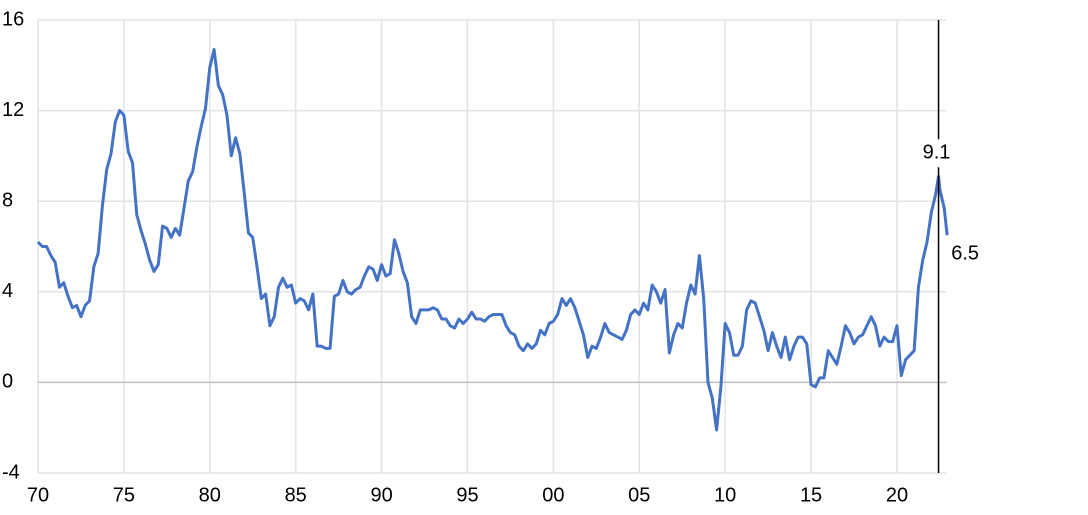  What do you see at coordinates (124, 495) in the screenshot?
I see `x-tick-label: 75` at bounding box center [124, 495].